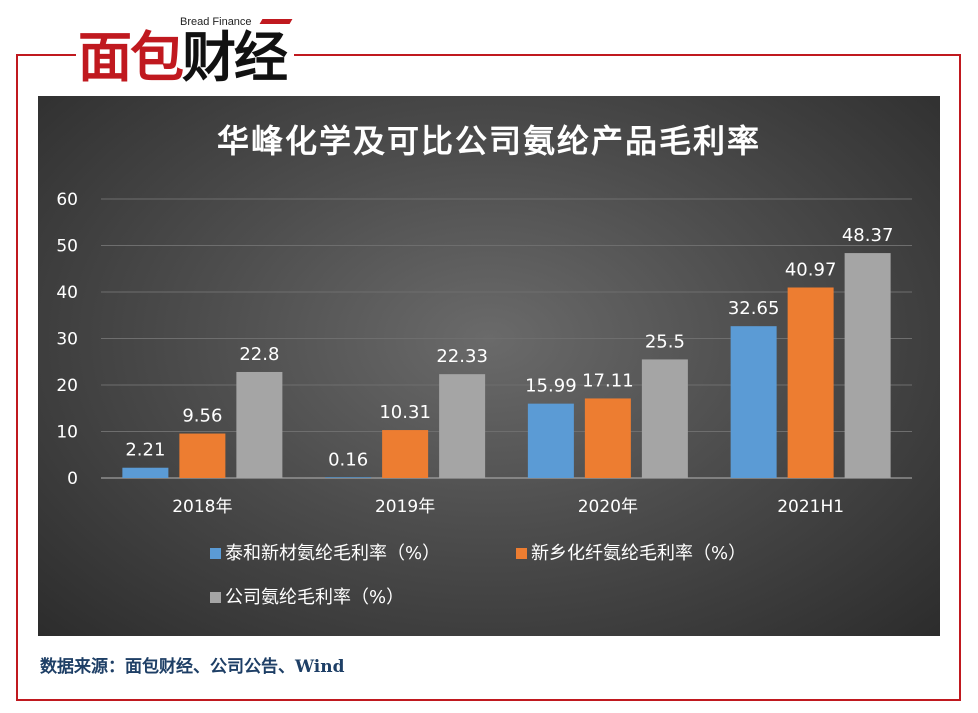 This screenshot has height=713, width=978. I want to click on brand-name-cn-2: 财经, so click(235, 57).